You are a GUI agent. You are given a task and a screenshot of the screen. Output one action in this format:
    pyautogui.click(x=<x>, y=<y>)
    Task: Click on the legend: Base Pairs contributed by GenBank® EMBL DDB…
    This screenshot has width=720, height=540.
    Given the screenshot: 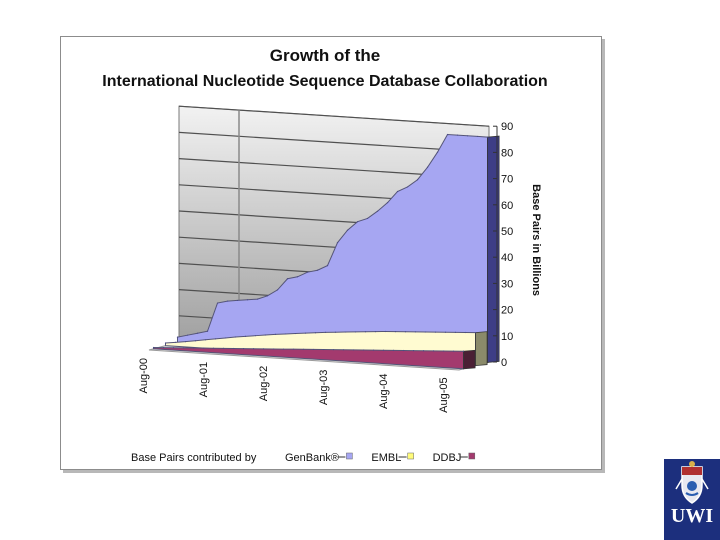 What is the action you would take?
    pyautogui.click(x=303, y=458)
    